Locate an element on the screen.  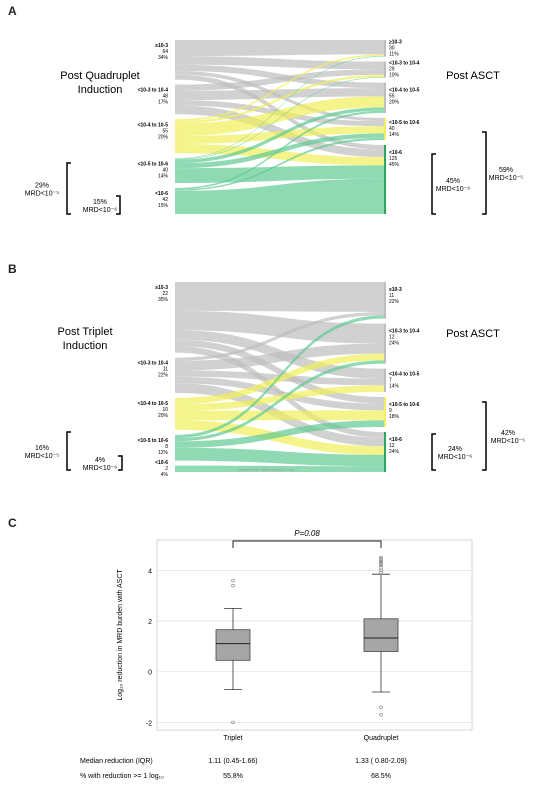
bracket-percent: 24% is located at coordinates (455, 449).